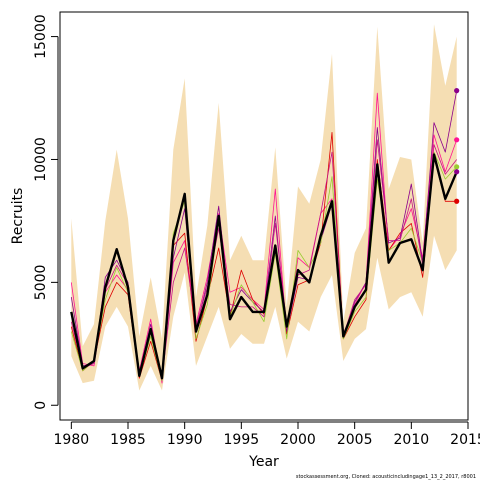 This screenshot has height=480, width=480. What do you see at coordinates (128, 440) in the screenshot?
I see `x-tick-label: 1985` at bounding box center [128, 440].